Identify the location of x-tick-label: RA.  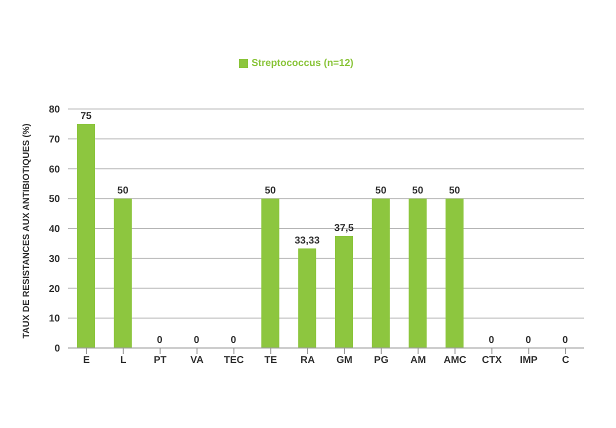
(307, 360).